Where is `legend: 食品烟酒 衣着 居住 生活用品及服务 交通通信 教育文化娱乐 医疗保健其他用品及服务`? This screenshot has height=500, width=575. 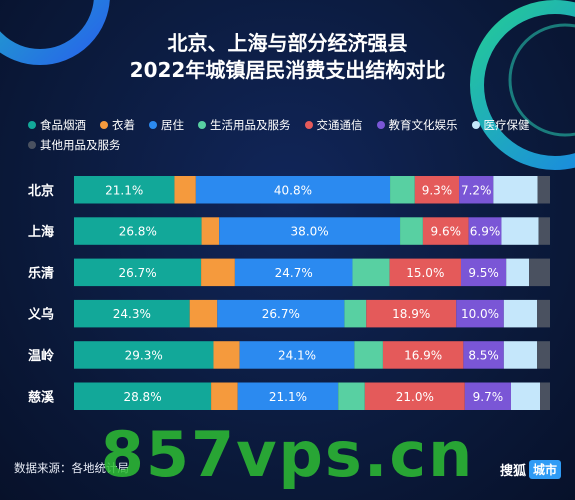 legend: 食品烟酒 衣着 居住 生活用品及服务 交通通信 教育文化娱乐 医疗保健其他用品及服务 is located at coordinates (293, 135).